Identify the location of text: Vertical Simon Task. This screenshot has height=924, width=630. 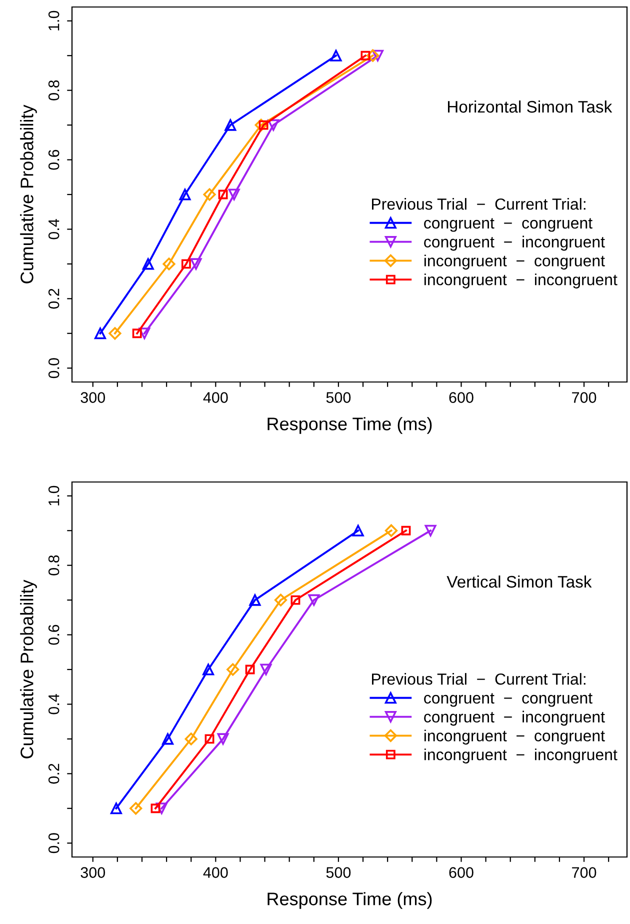
(519, 581).